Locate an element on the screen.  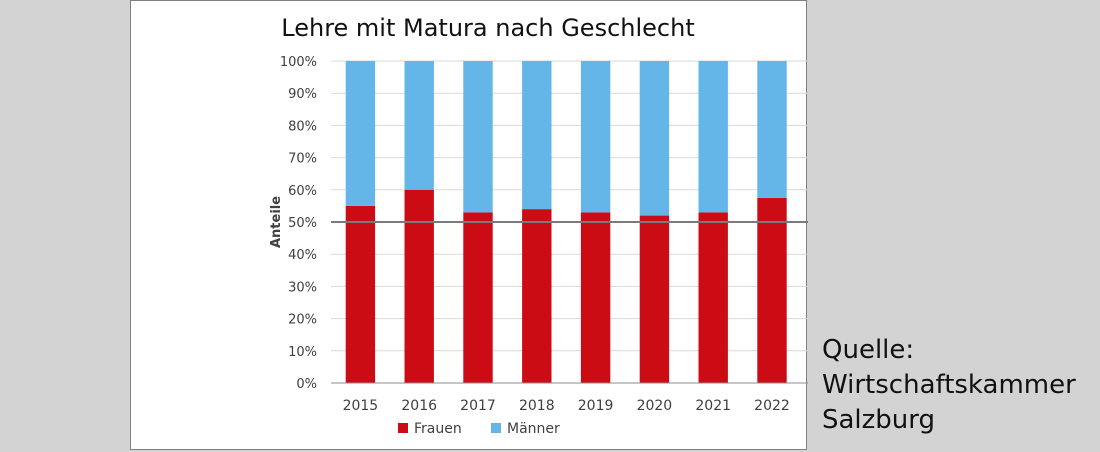
y-tick-label: 100% is located at coordinates (298, 62).